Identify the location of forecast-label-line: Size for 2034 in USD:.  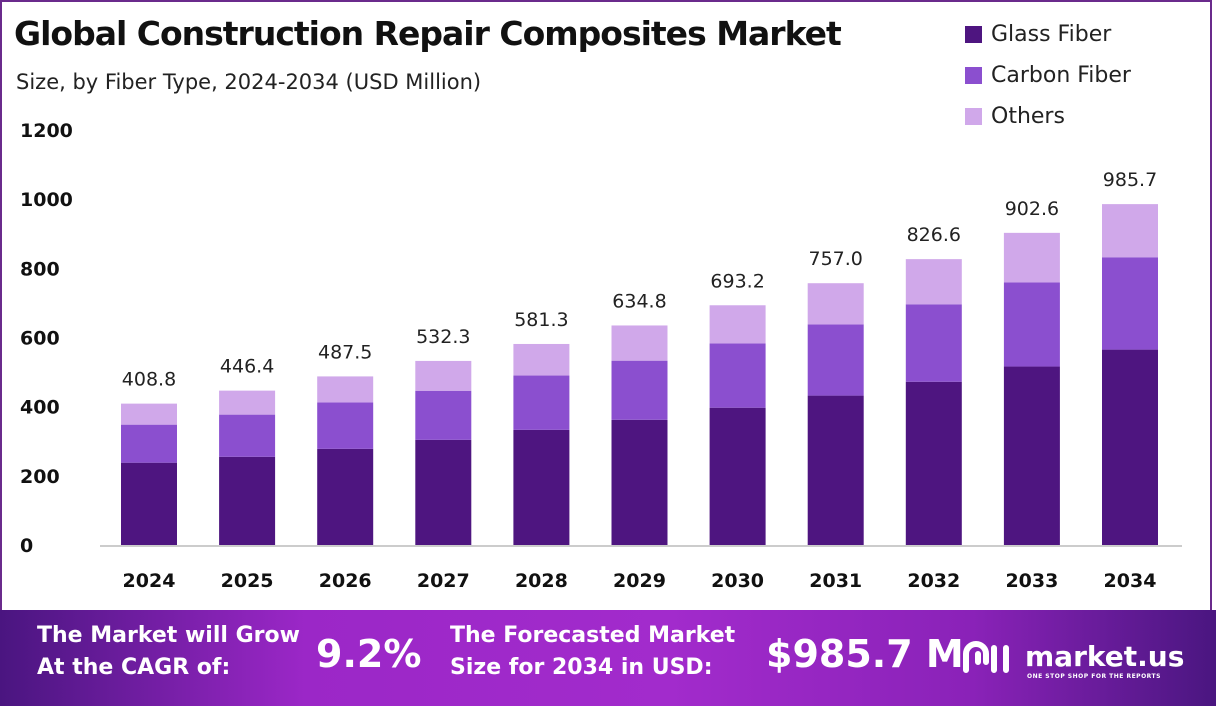
(581, 667).